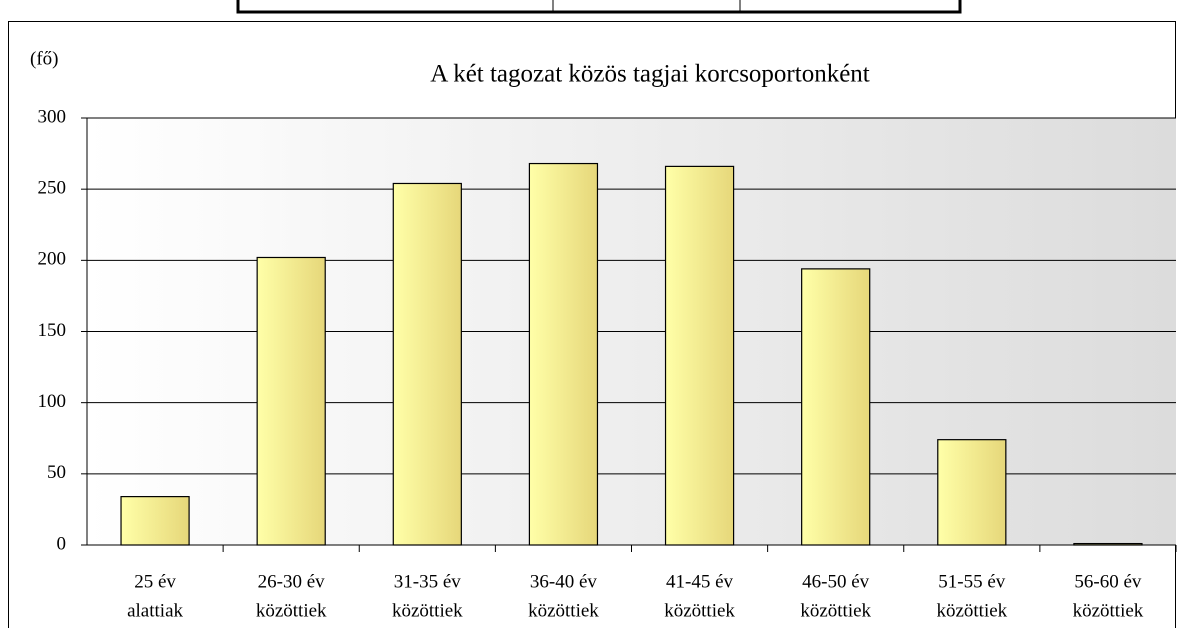 This screenshot has width=1184, height=628. What do you see at coordinates (52, 188) in the screenshot?
I see `y-tick-label: 250` at bounding box center [52, 188].